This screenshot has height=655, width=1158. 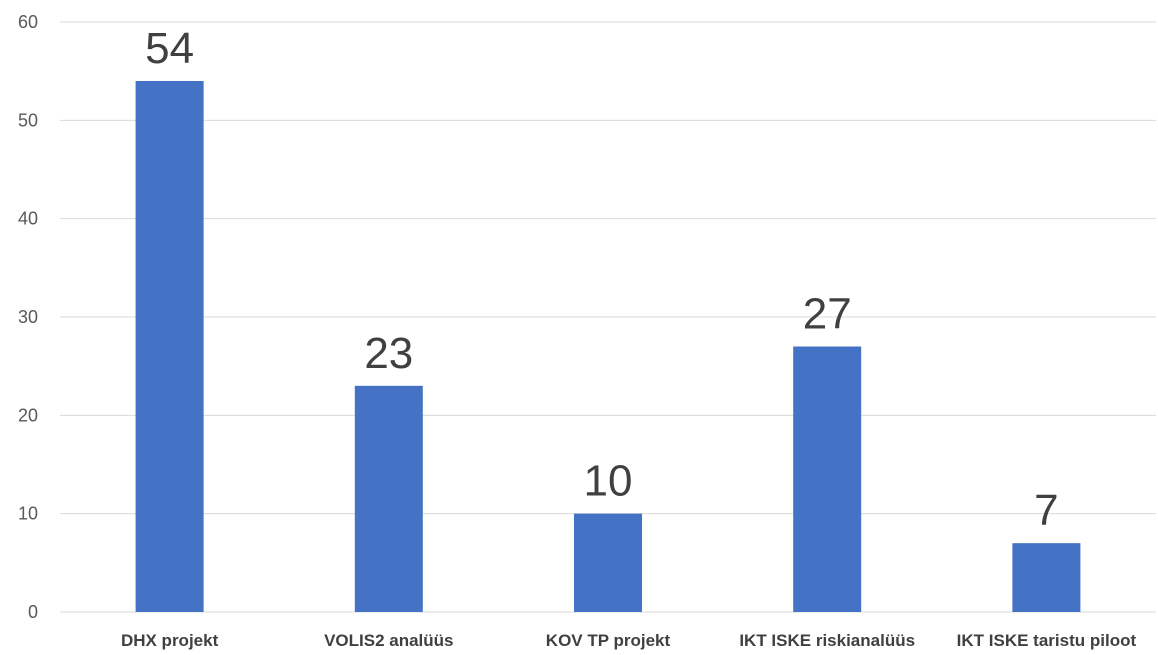 I want to click on x-tick-label-1: DHX projekt, so click(x=170, y=640).